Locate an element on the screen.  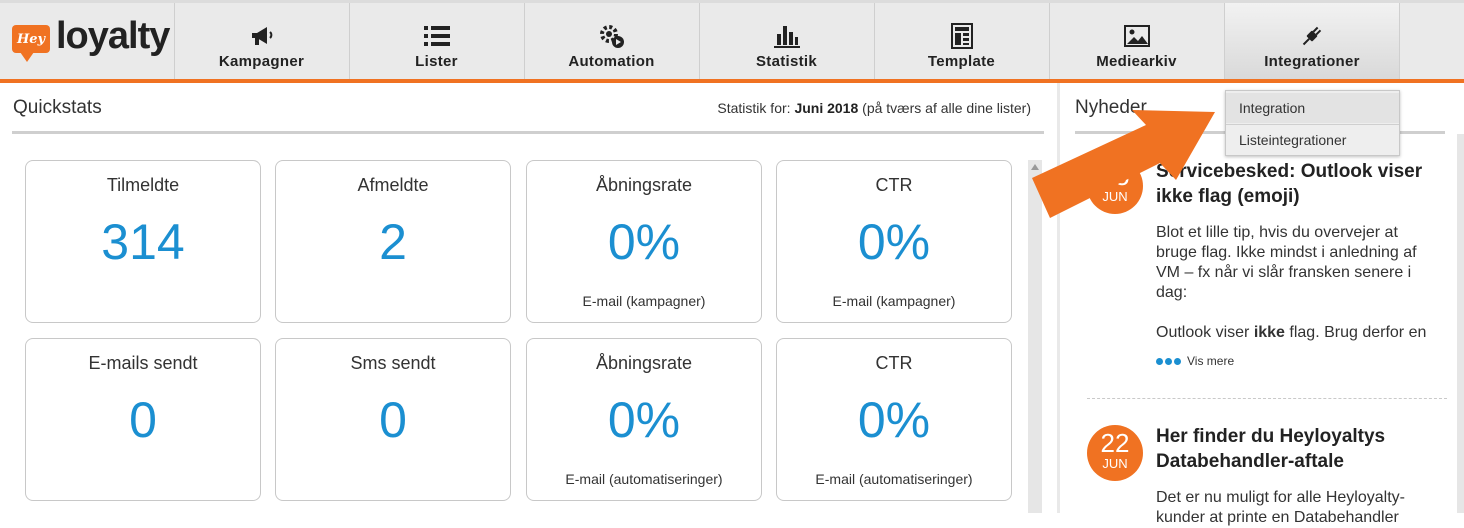
nav-accent-line is located at coordinates (732, 81).